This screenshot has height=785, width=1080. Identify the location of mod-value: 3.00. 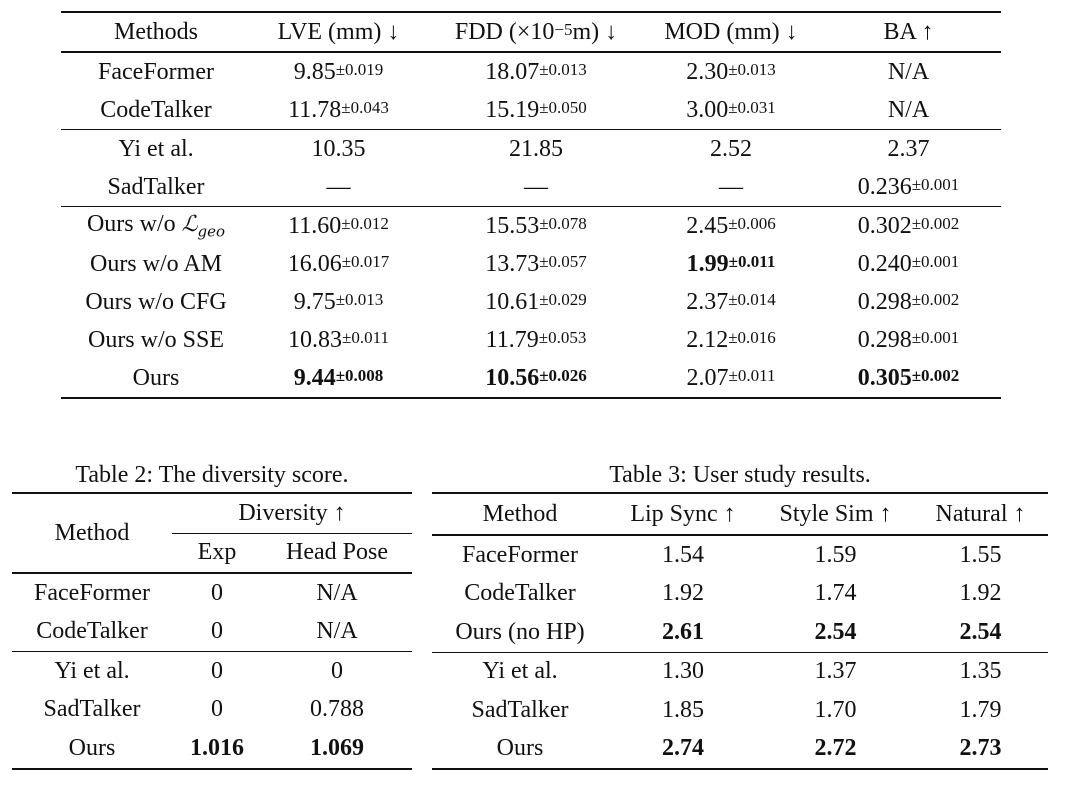
(707, 109).